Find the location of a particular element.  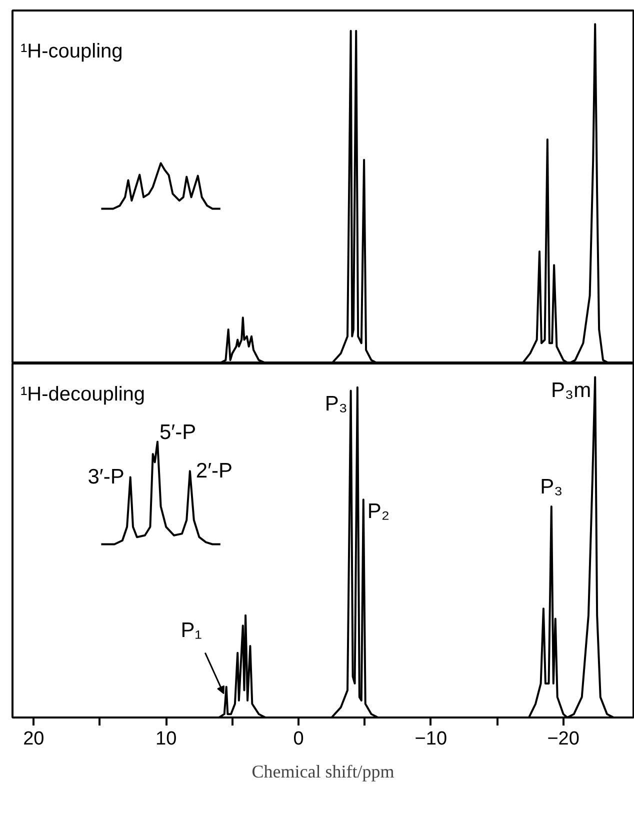

annotation: P₃m is located at coordinates (571, 390).